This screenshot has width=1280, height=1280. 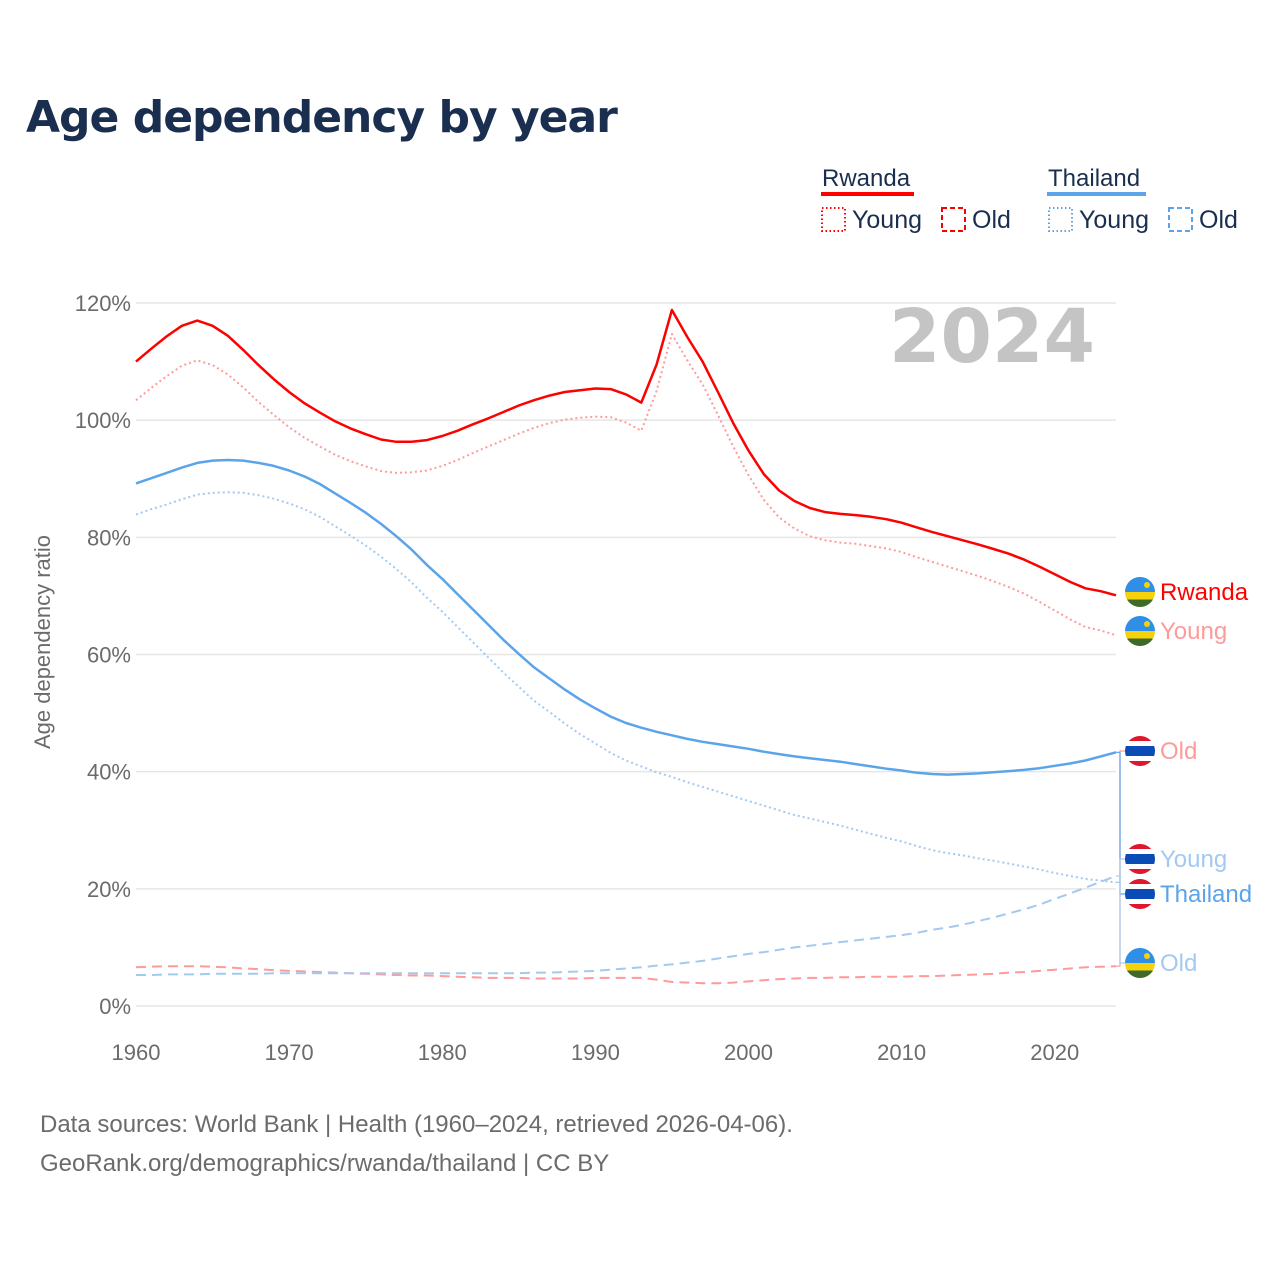 What do you see at coordinates (442, 1052) in the screenshot?
I see `x-tick-label: 1980` at bounding box center [442, 1052].